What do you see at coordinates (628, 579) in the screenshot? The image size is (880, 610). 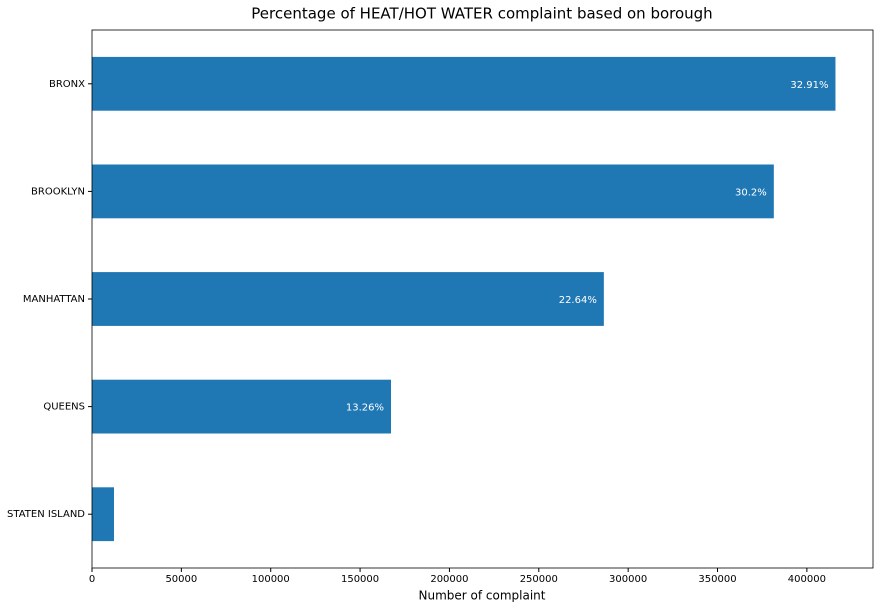 I see `x-tick-label: 300000` at bounding box center [628, 579].